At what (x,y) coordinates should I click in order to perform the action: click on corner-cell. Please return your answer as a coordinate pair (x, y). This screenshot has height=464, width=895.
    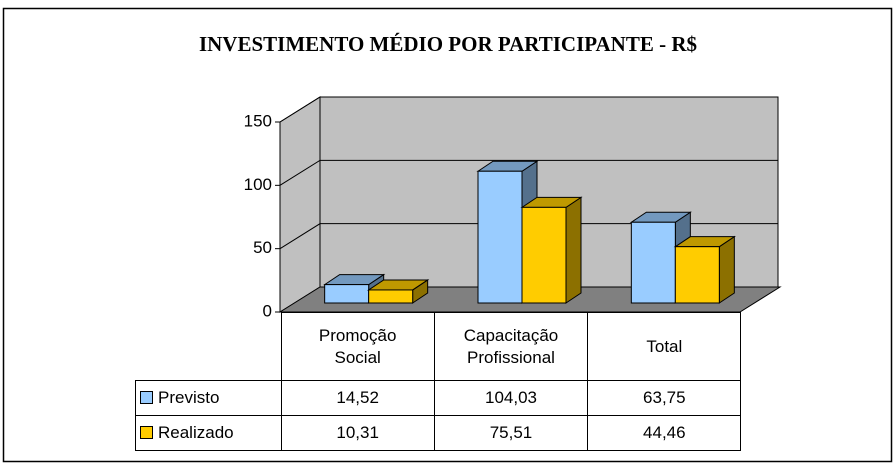
    Looking at the image, I should click on (208, 346).